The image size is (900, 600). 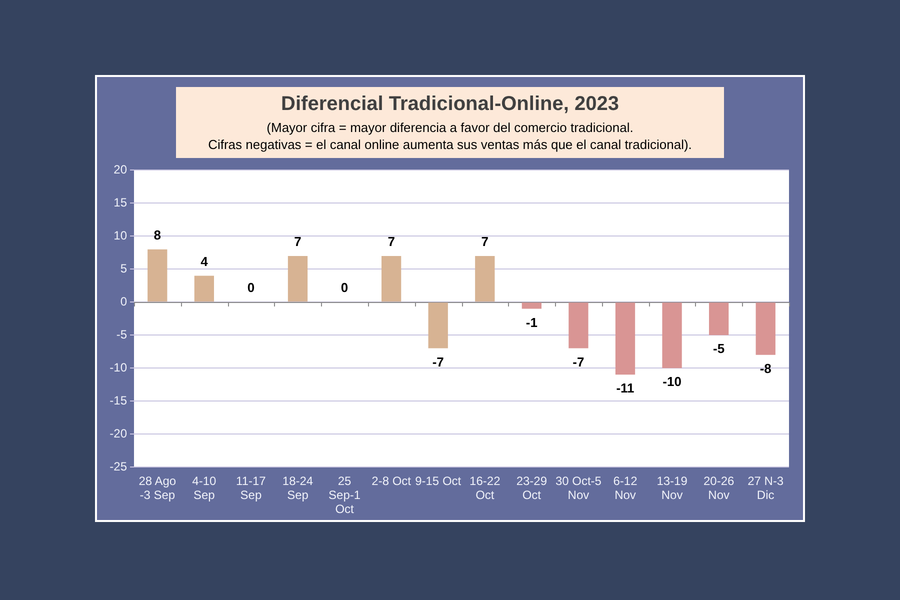 What do you see at coordinates (438, 481) in the screenshot?
I see `x-tick-label: 9-15 Oct` at bounding box center [438, 481].